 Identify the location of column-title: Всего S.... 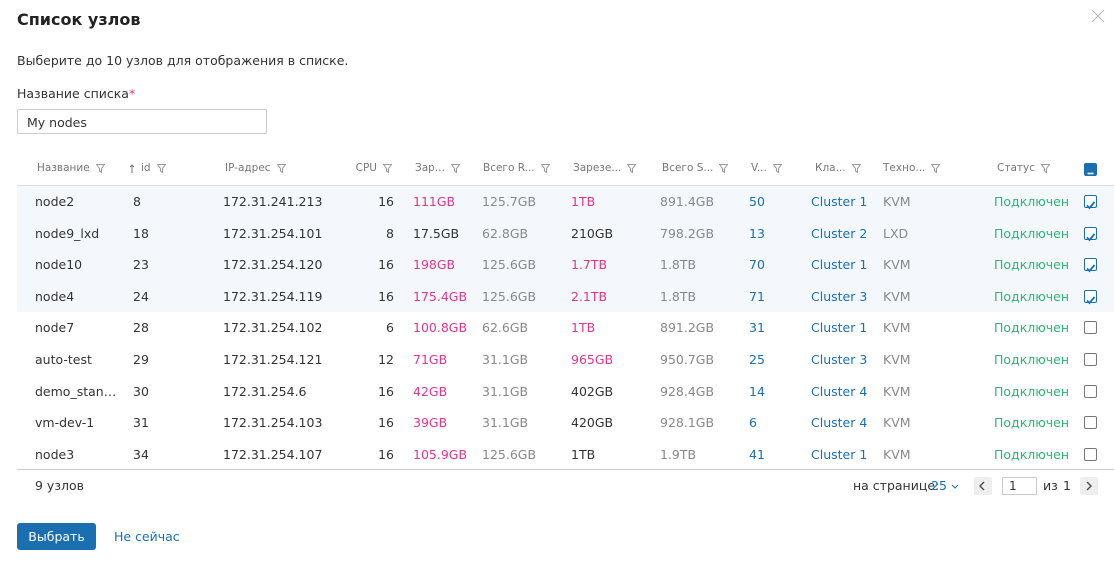
(688, 168).